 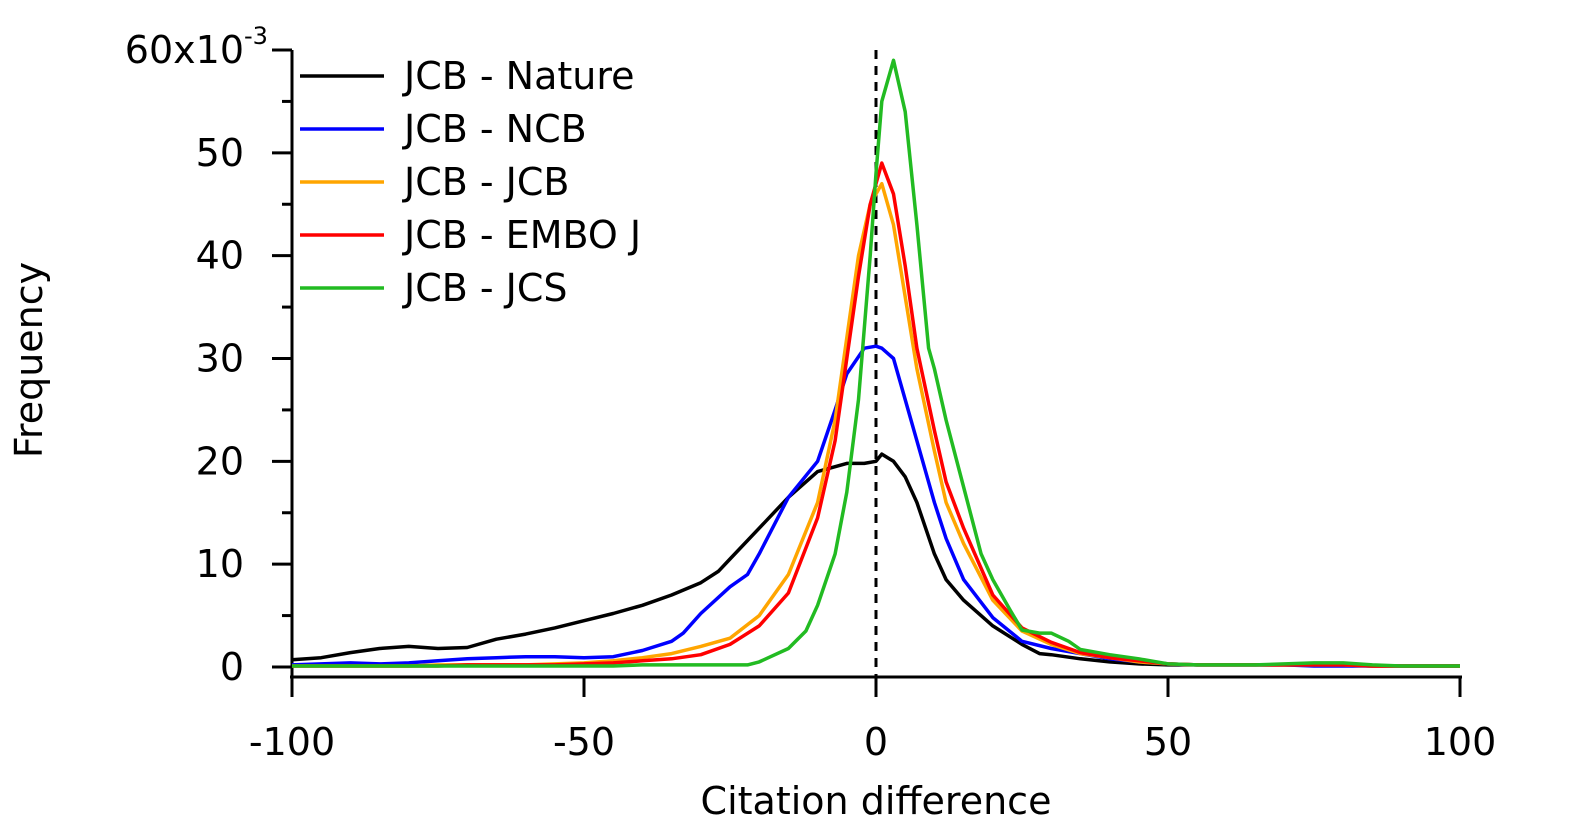 What do you see at coordinates (220, 461) in the screenshot?
I see `y-tick-label: 20` at bounding box center [220, 461].